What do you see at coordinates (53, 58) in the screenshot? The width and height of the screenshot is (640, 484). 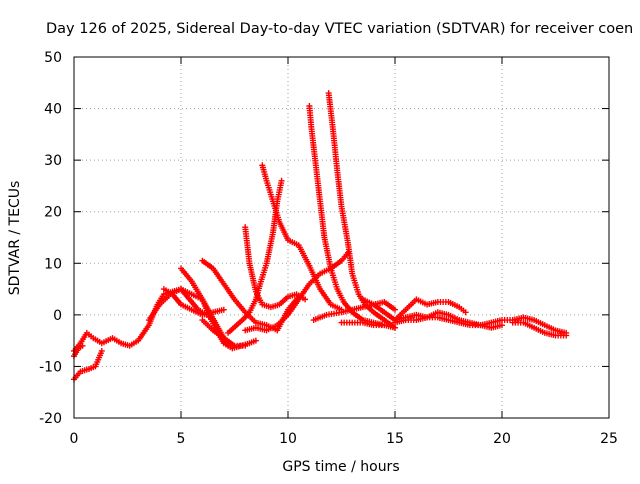 I see `y-tick-label: 50` at bounding box center [53, 58].